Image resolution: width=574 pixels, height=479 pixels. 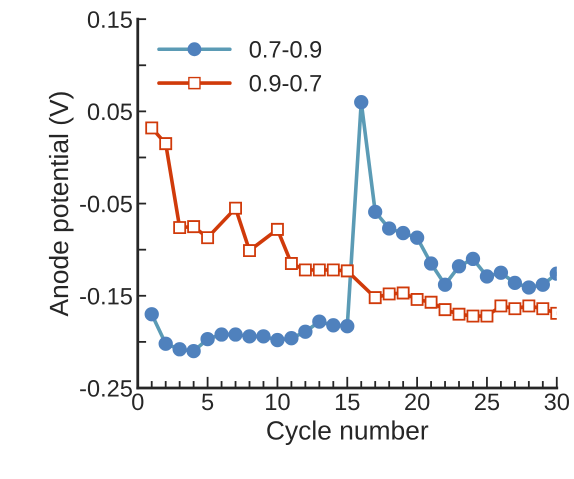 I want to click on x-tick-label: 5, so click(x=208, y=402).